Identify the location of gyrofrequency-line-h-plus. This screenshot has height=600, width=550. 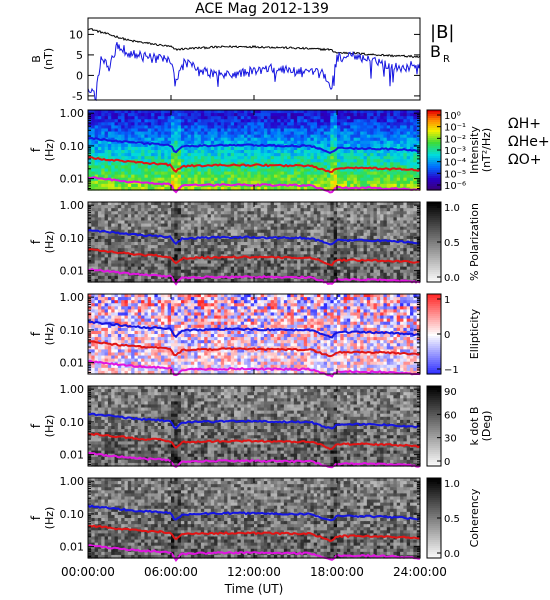
(254, 145).